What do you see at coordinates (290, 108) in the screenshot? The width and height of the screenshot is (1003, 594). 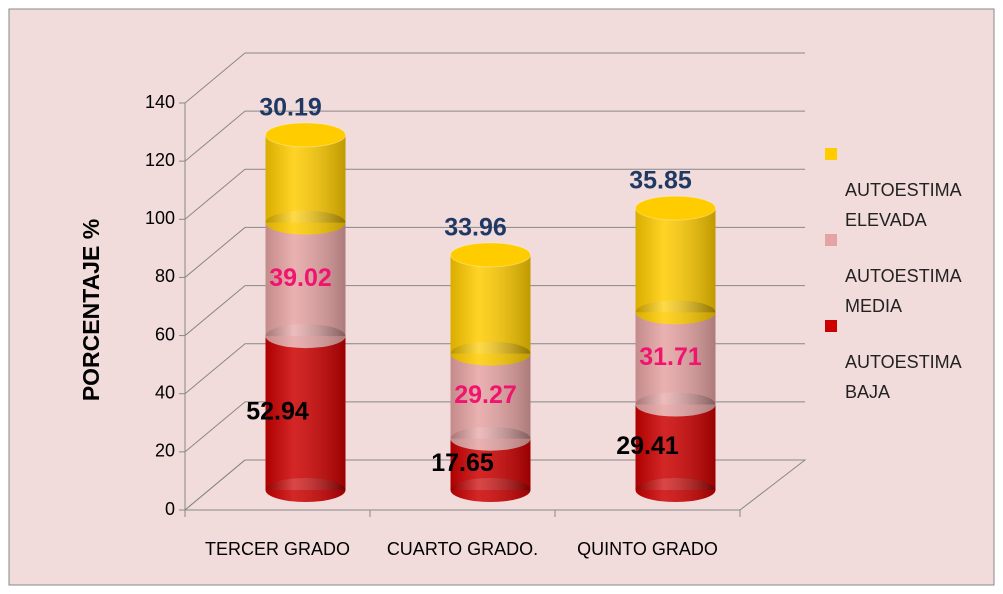 I see `data-label: 30.19` at bounding box center [290, 108].